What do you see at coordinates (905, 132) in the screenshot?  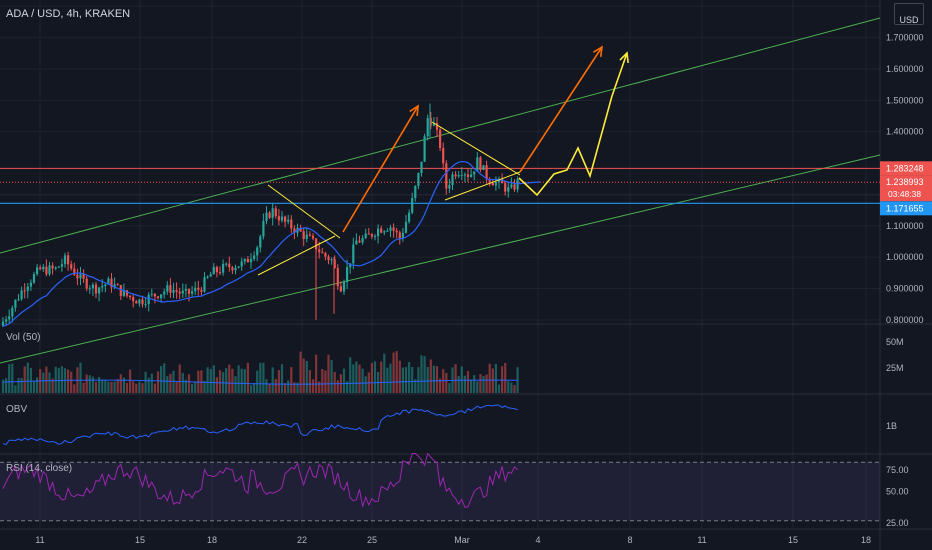 I see `price-tick-label: 1.400000` at bounding box center [905, 132].